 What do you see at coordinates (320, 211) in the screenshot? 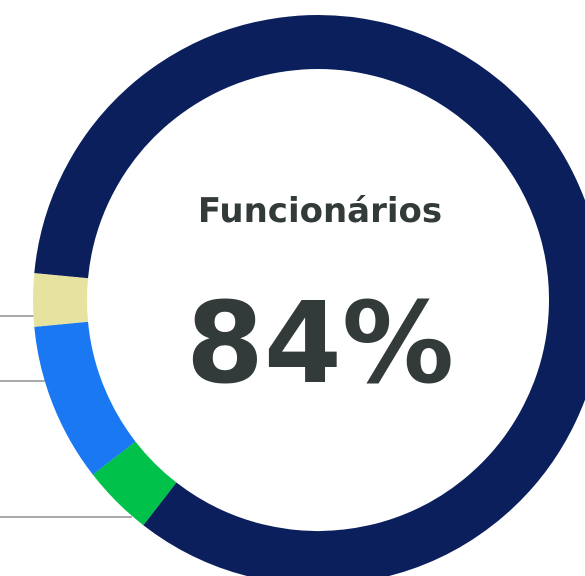
I see `chart-title: Funcionários` at bounding box center [320, 211].